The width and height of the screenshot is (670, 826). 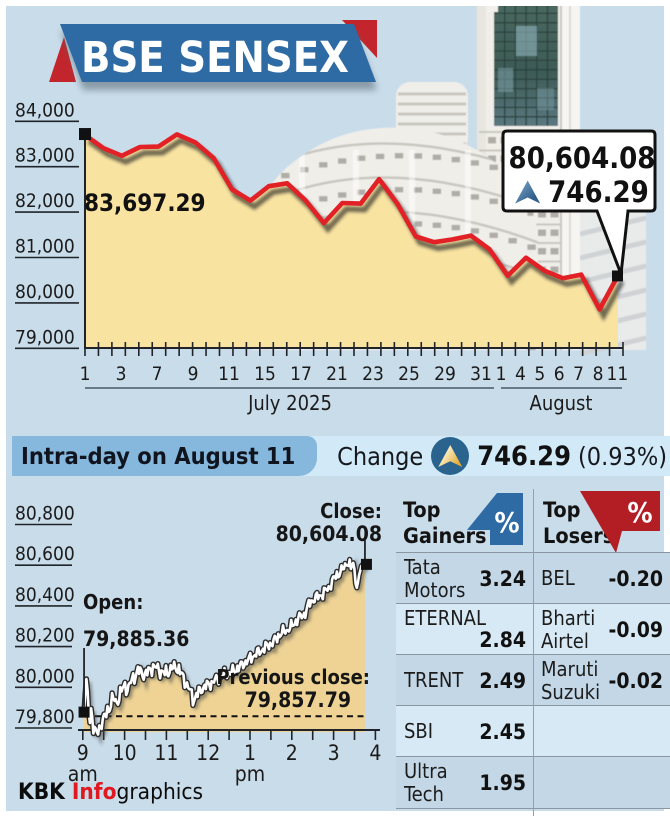 What do you see at coordinates (45, 514) in the screenshot?
I see `y-tick-label: 80,800` at bounding box center [45, 514].